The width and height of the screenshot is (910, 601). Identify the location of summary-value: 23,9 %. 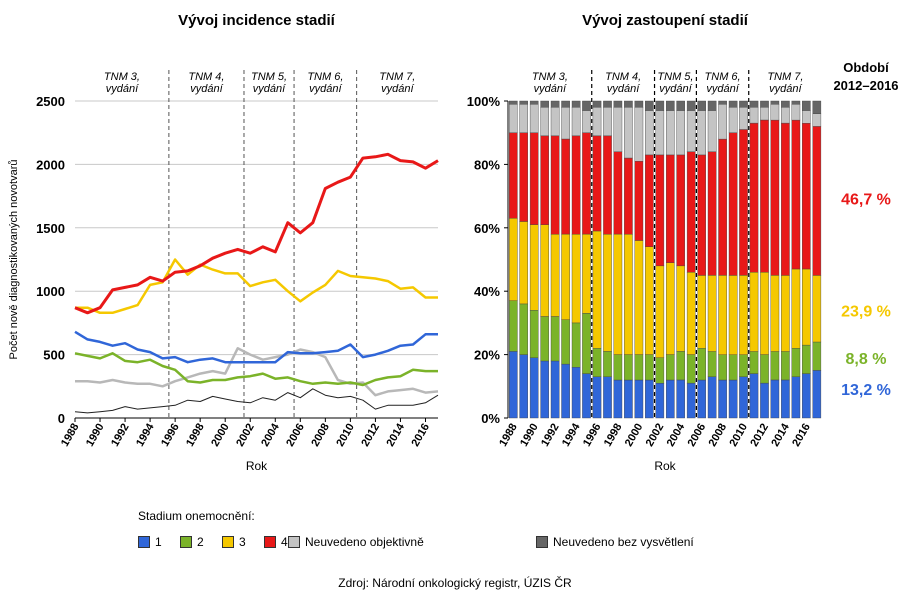
(866, 311).